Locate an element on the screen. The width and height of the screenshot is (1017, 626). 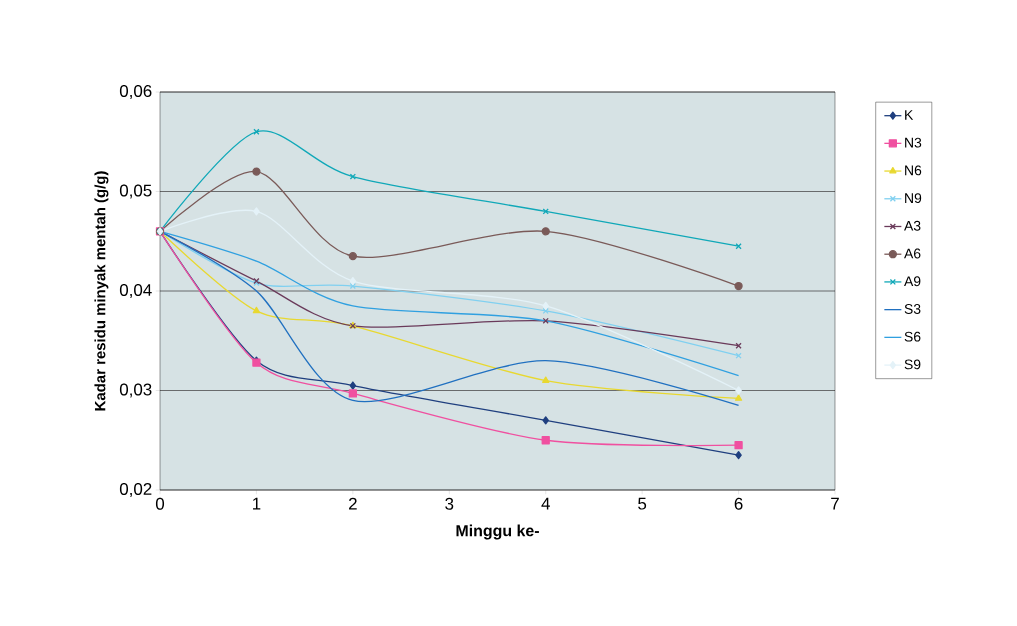
legend-label: S3 is located at coordinates (912, 309).